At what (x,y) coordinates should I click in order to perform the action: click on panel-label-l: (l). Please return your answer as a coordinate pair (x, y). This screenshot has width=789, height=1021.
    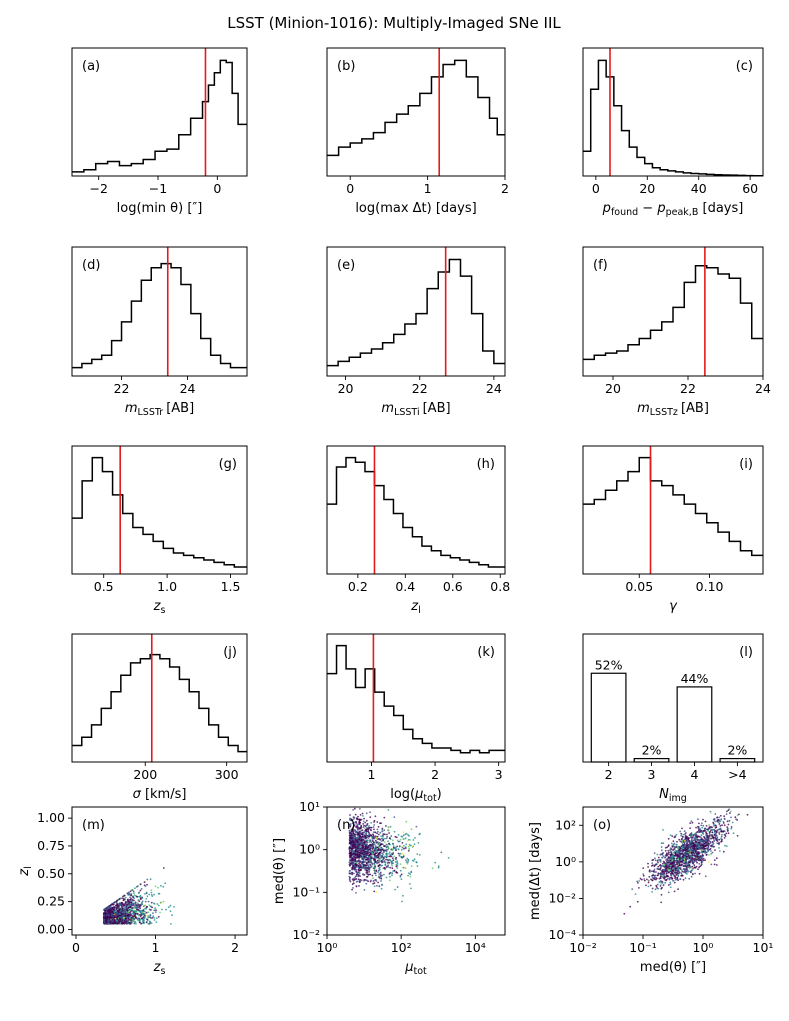
    Looking at the image, I should click on (746, 652).